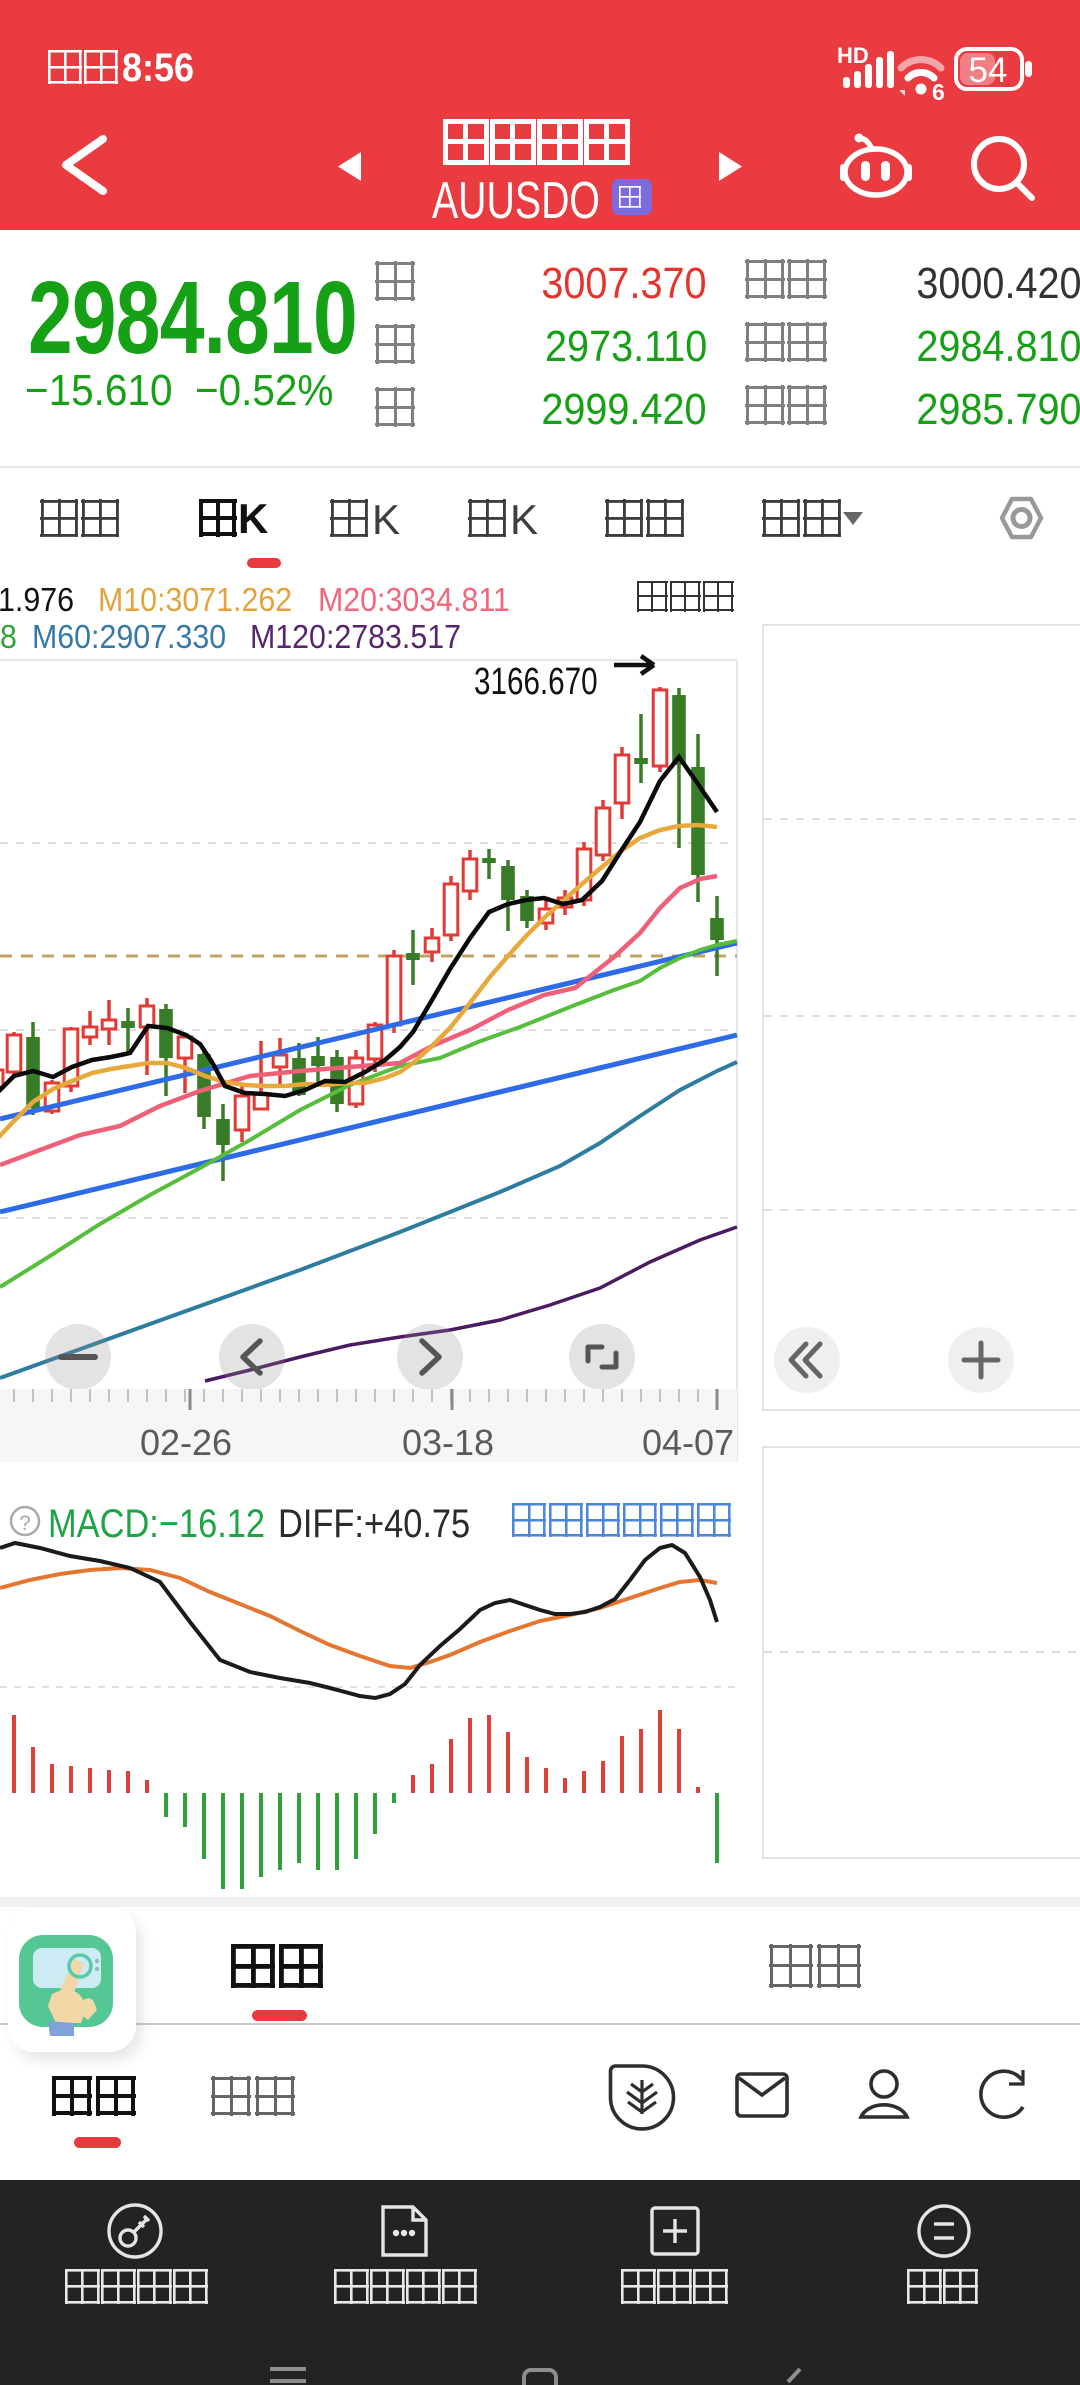 This screenshot has width=1080, height=2385. Describe the element at coordinates (988, 70) in the screenshot. I see `svg-text: 54` at that location.